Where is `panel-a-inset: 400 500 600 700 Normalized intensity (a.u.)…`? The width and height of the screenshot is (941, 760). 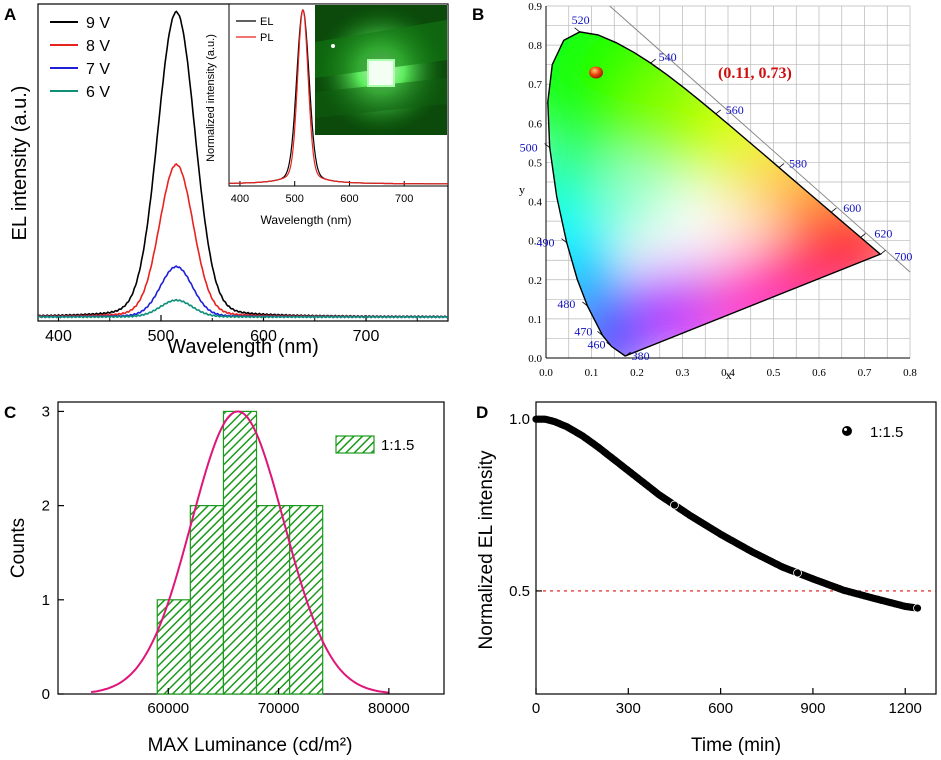
panel-a-inset: 400 500 600 700 Normalized intensity (a.u.)… is located at coordinates (327, 115).